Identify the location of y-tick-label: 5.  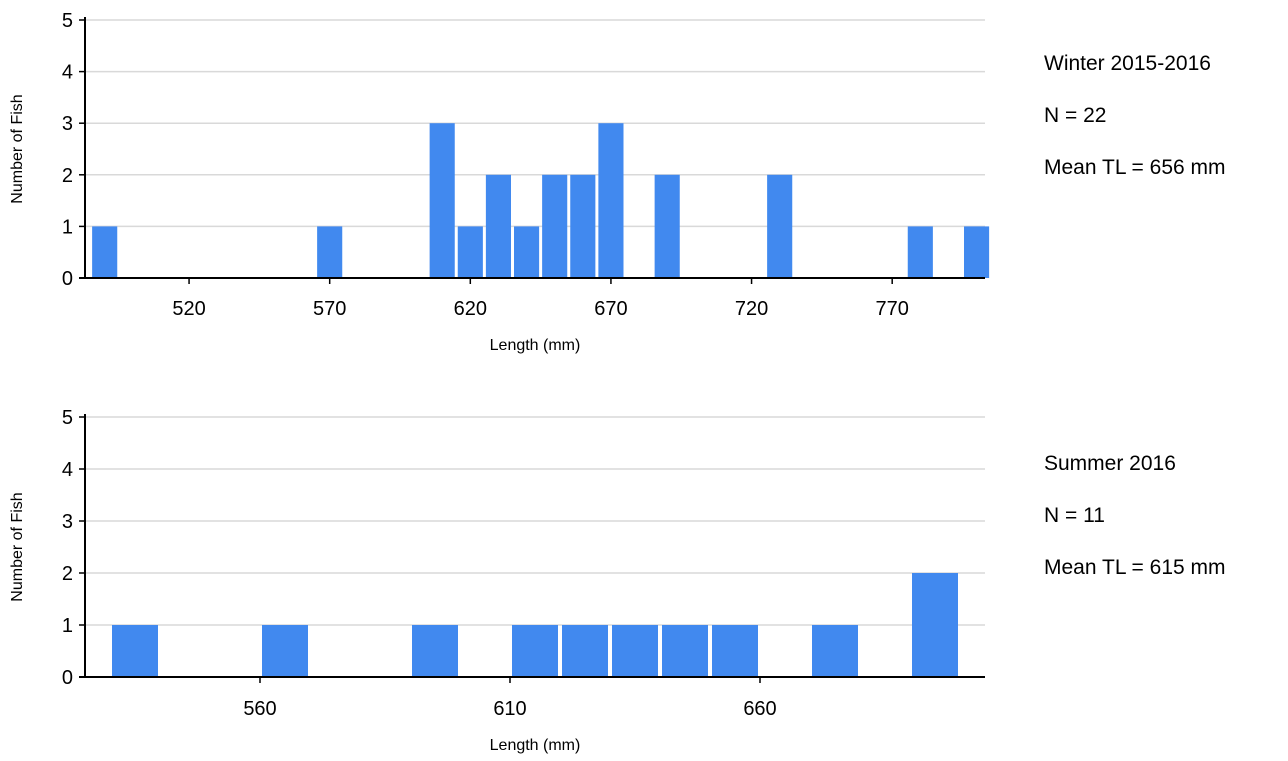
(67, 21).